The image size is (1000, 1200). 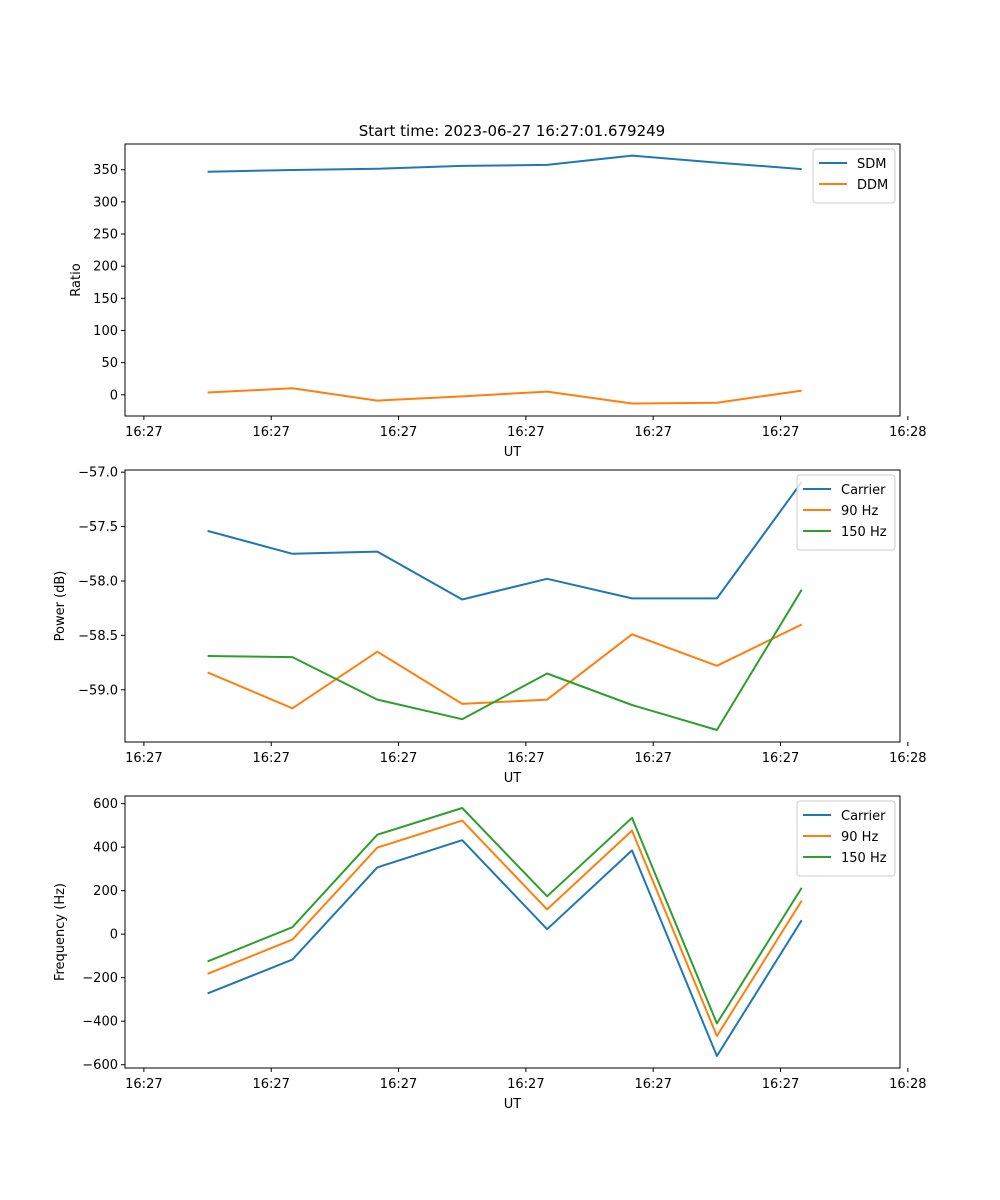 What do you see at coordinates (60, 606) in the screenshot?
I see `y-axis-label: Power (dB)` at bounding box center [60, 606].